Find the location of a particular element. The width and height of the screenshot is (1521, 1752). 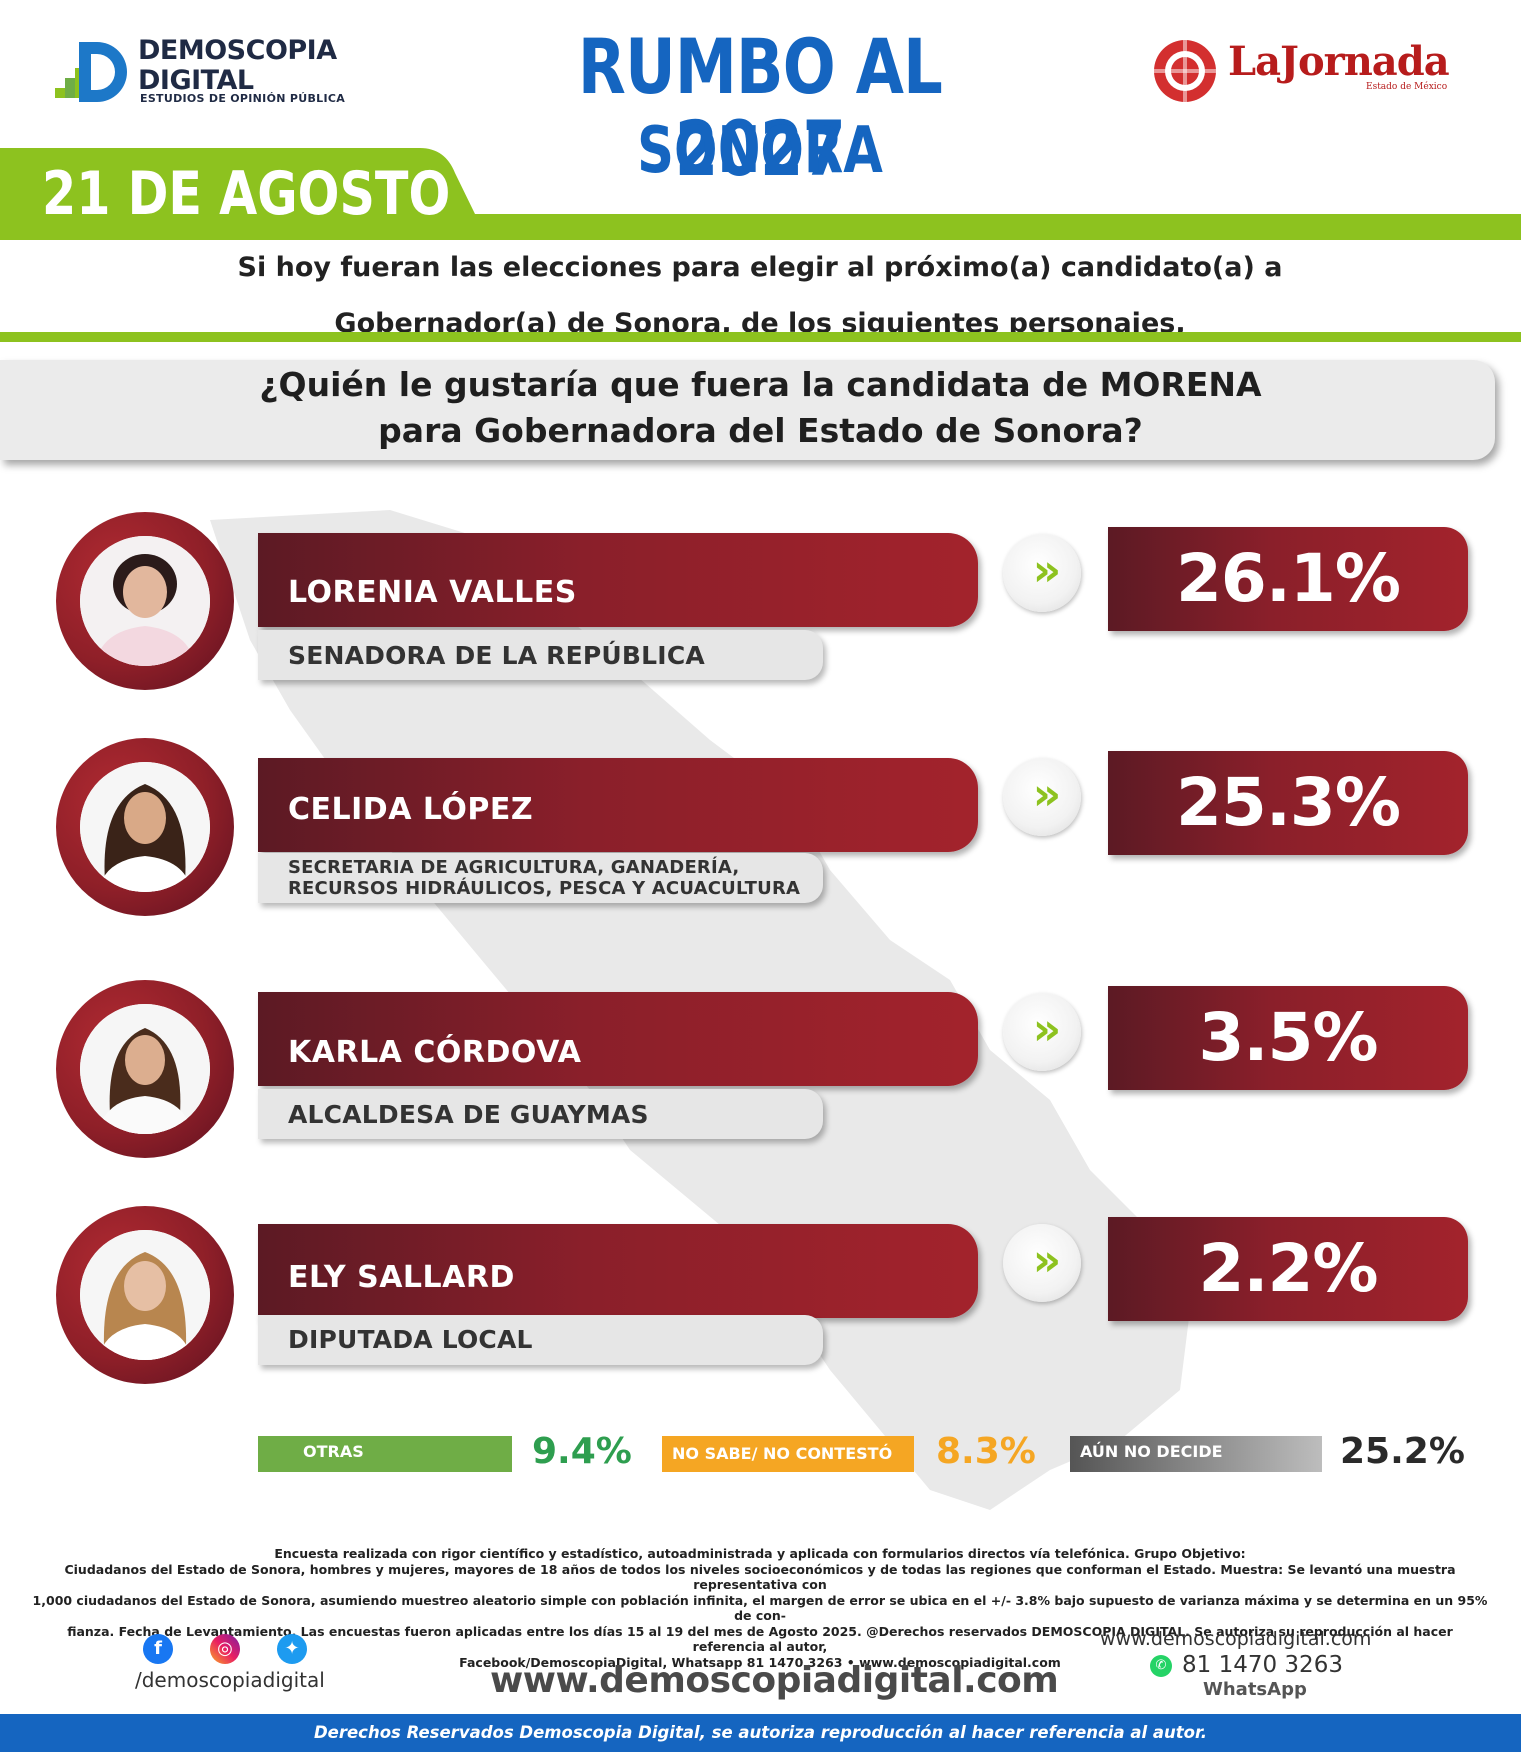

others-value: 9.4% is located at coordinates (582, 1451).